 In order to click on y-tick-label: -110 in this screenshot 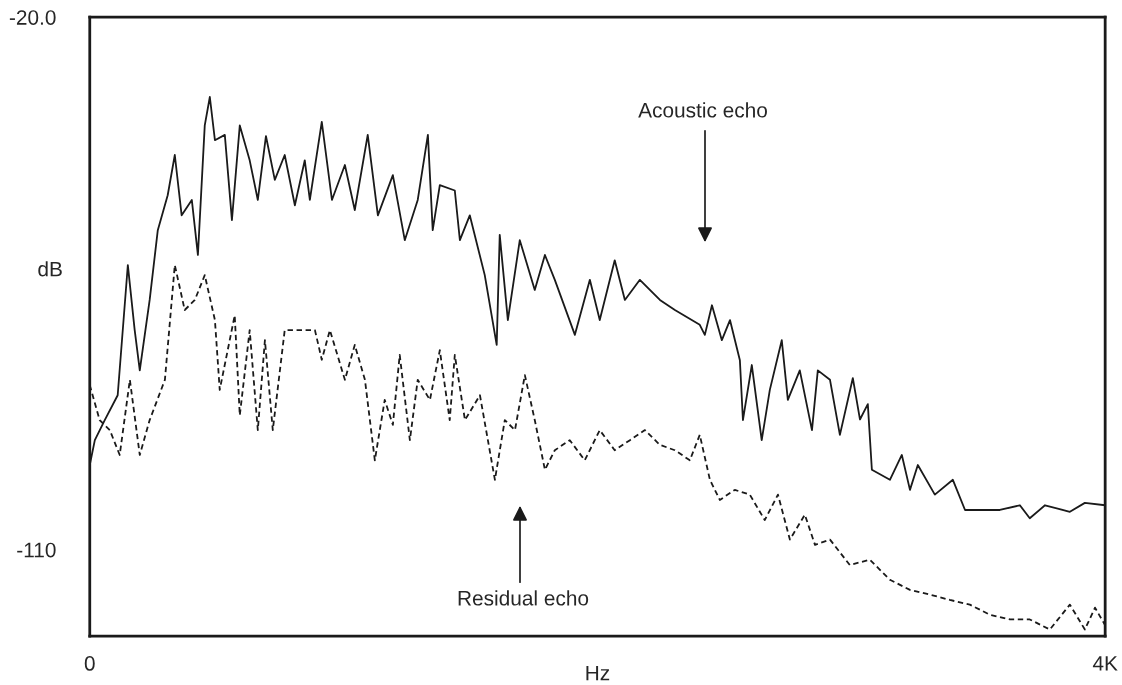, I will do `click(36, 550)`.